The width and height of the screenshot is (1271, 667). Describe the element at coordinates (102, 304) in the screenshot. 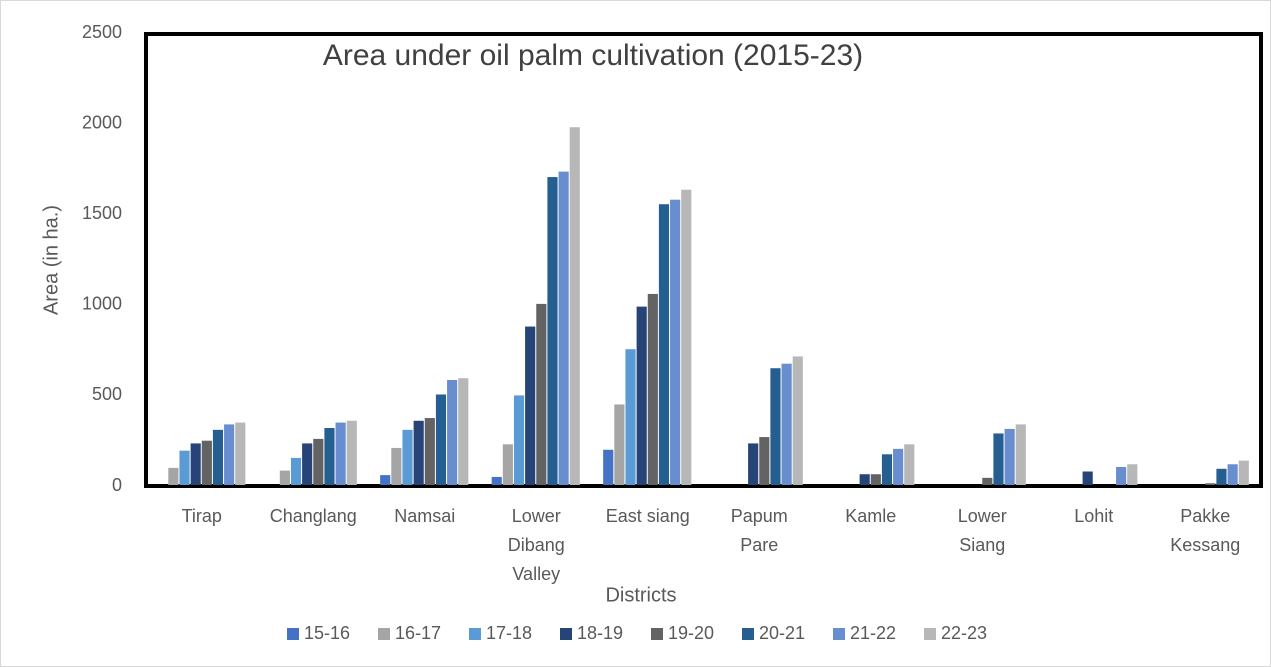

I see `y-tick-label: 1000` at that location.